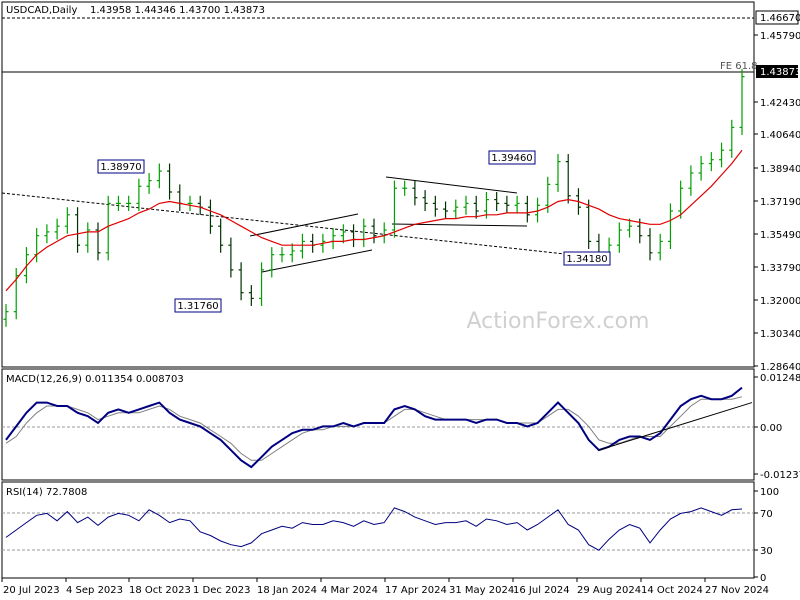  Describe the element at coordinates (777, 235) in the screenshot. I see `price-tick: 1.35490` at that location.